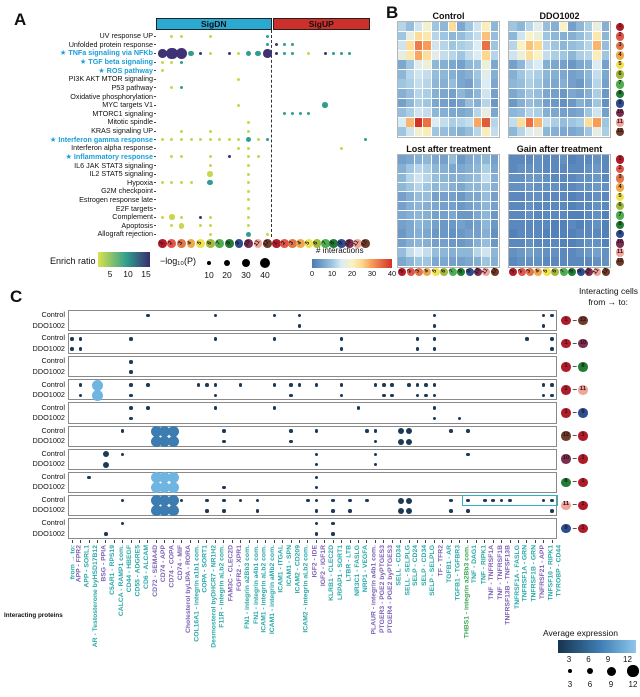 The height and width of the screenshot is (697, 640). What do you see at coordinates (538, 272) in the screenshot?
I see `cluster-badge: 4` at bounding box center [538, 272].